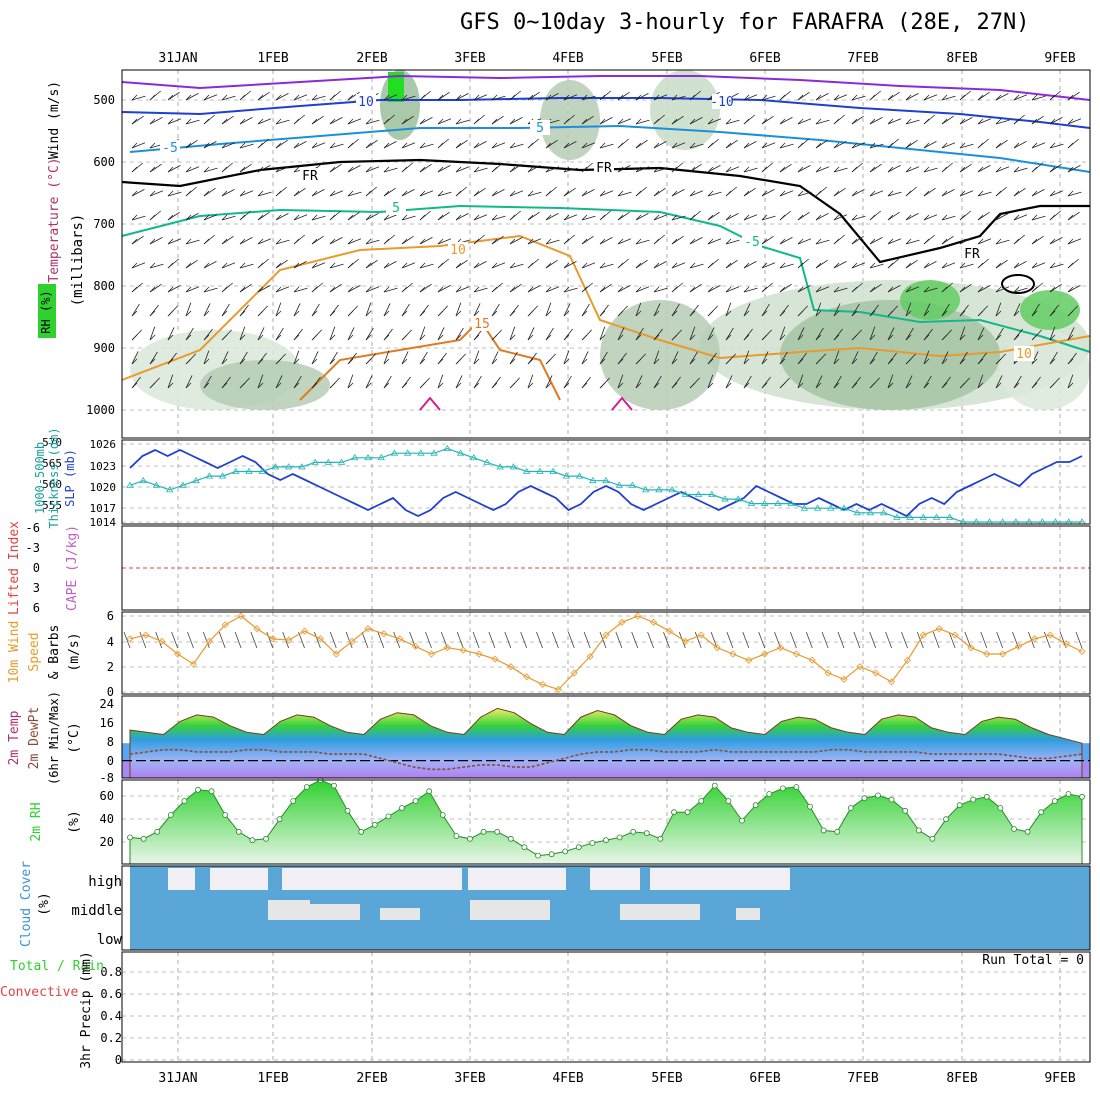 This screenshot has height=1100, width=1100. What do you see at coordinates (46, 311) in the screenshot?
I see `upper-label-rh: RH (%)` at bounding box center [46, 311].